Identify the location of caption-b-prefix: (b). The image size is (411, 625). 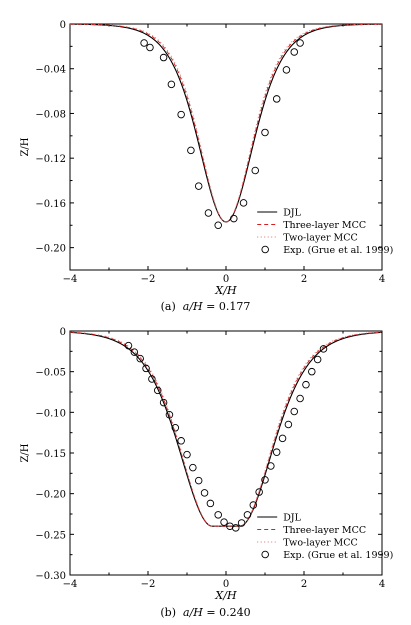
(168, 612).